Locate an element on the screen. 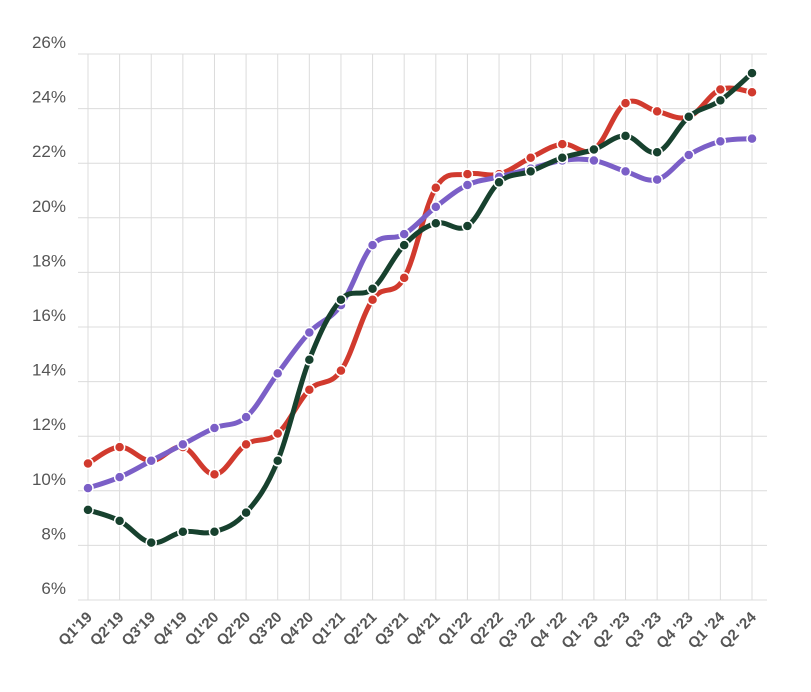 The height and width of the screenshot is (692, 811). x-tick-label: Q4'21 is located at coordinates (423, 629).